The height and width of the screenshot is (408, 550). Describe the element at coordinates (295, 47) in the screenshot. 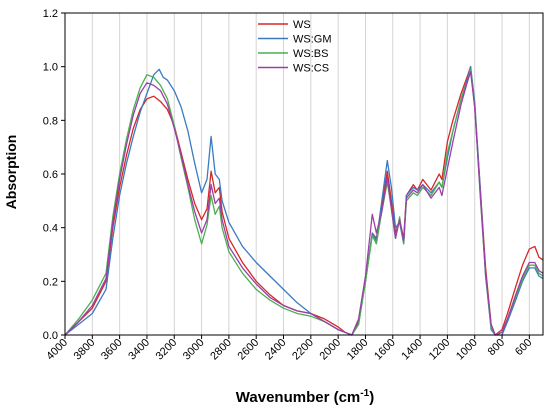

I see `legend: WS WS:GM WS:BS WS:CS` at that location.